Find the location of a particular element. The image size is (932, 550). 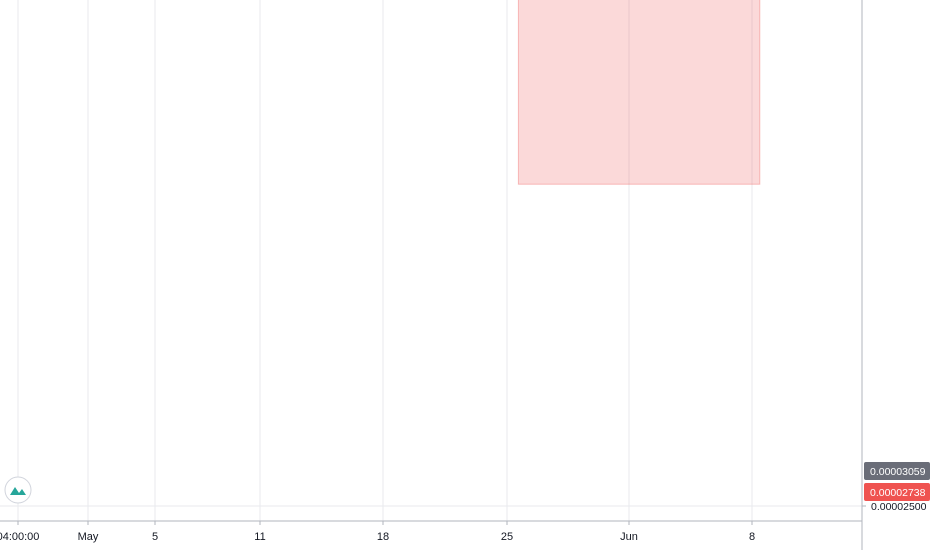

stop-price-badge-text: 0.00002738 is located at coordinates (898, 493).